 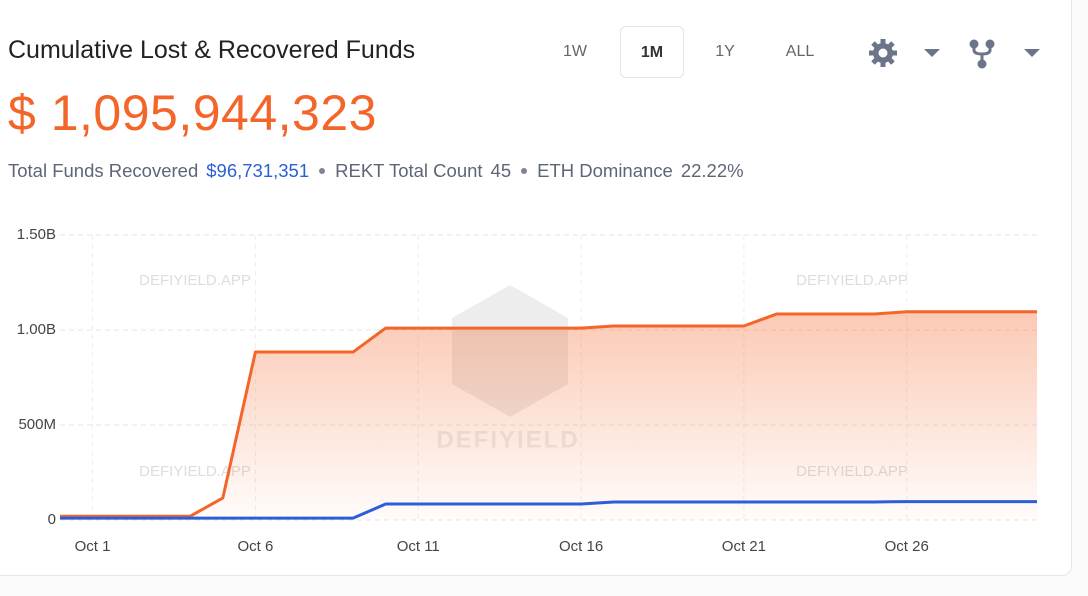 What do you see at coordinates (36, 329) in the screenshot?
I see `y-tick-label: 1.00B` at bounding box center [36, 329].